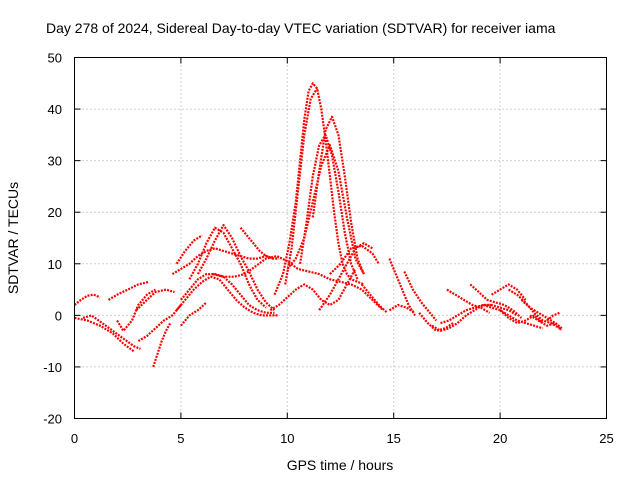 Image resolution: width=640 pixels, height=480 pixels. Describe the element at coordinates (393, 438) in the screenshot. I see `x-tick-label: 15` at that location.